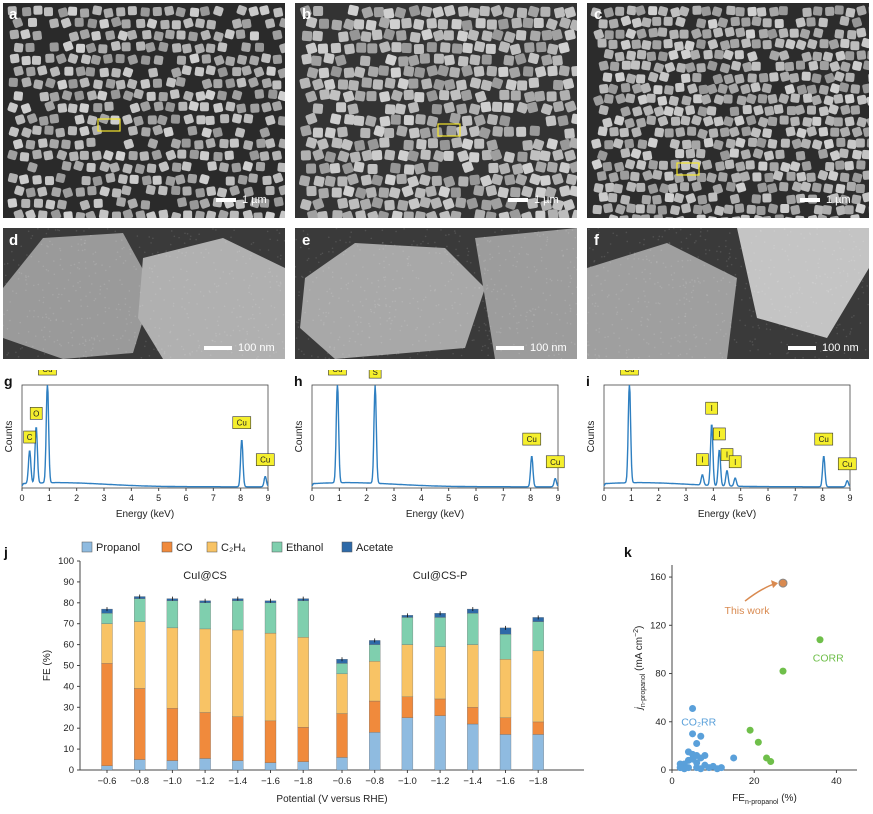  I want to click on peak-tag-label: O, so click(36, 413).